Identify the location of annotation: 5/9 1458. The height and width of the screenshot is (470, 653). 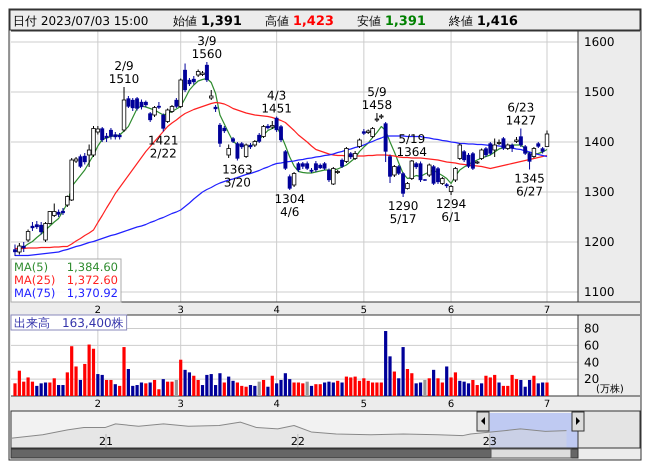
(377, 98).